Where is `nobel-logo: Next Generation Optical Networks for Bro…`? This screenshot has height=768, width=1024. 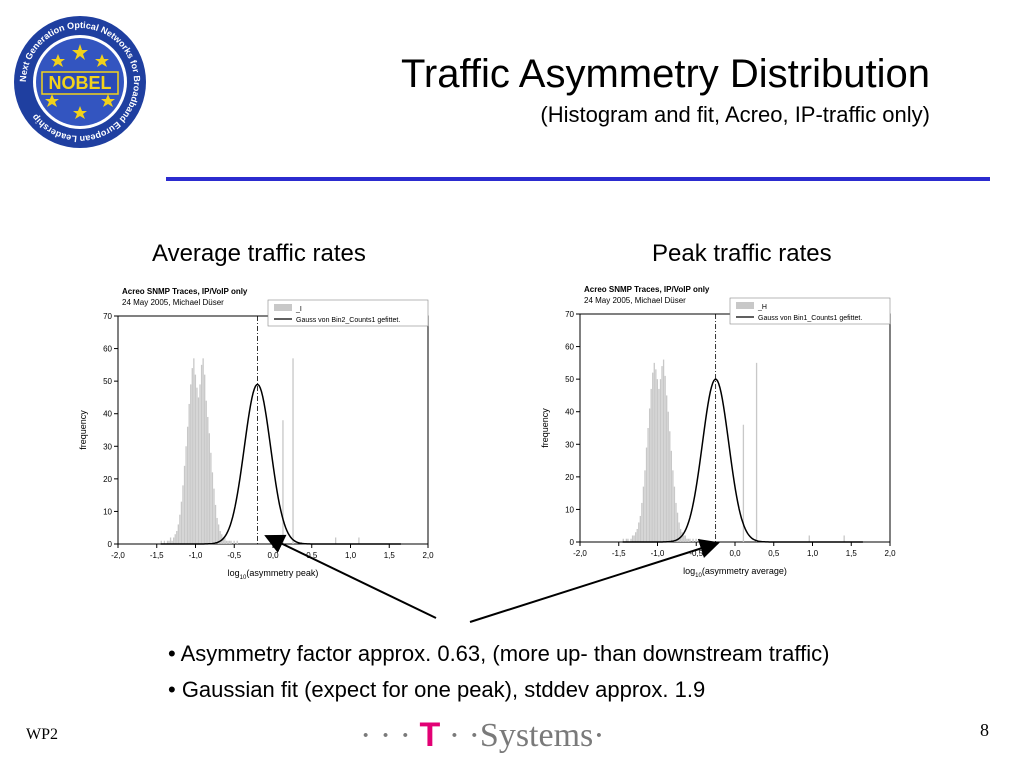
nobel-logo: Next Generation Optical Networks for Bro… is located at coordinates (80, 82).